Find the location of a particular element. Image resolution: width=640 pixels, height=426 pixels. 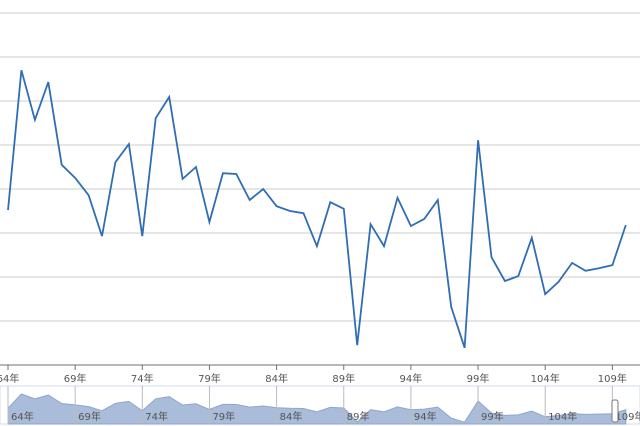

x-tick-label: 89年 is located at coordinates (343, 378).